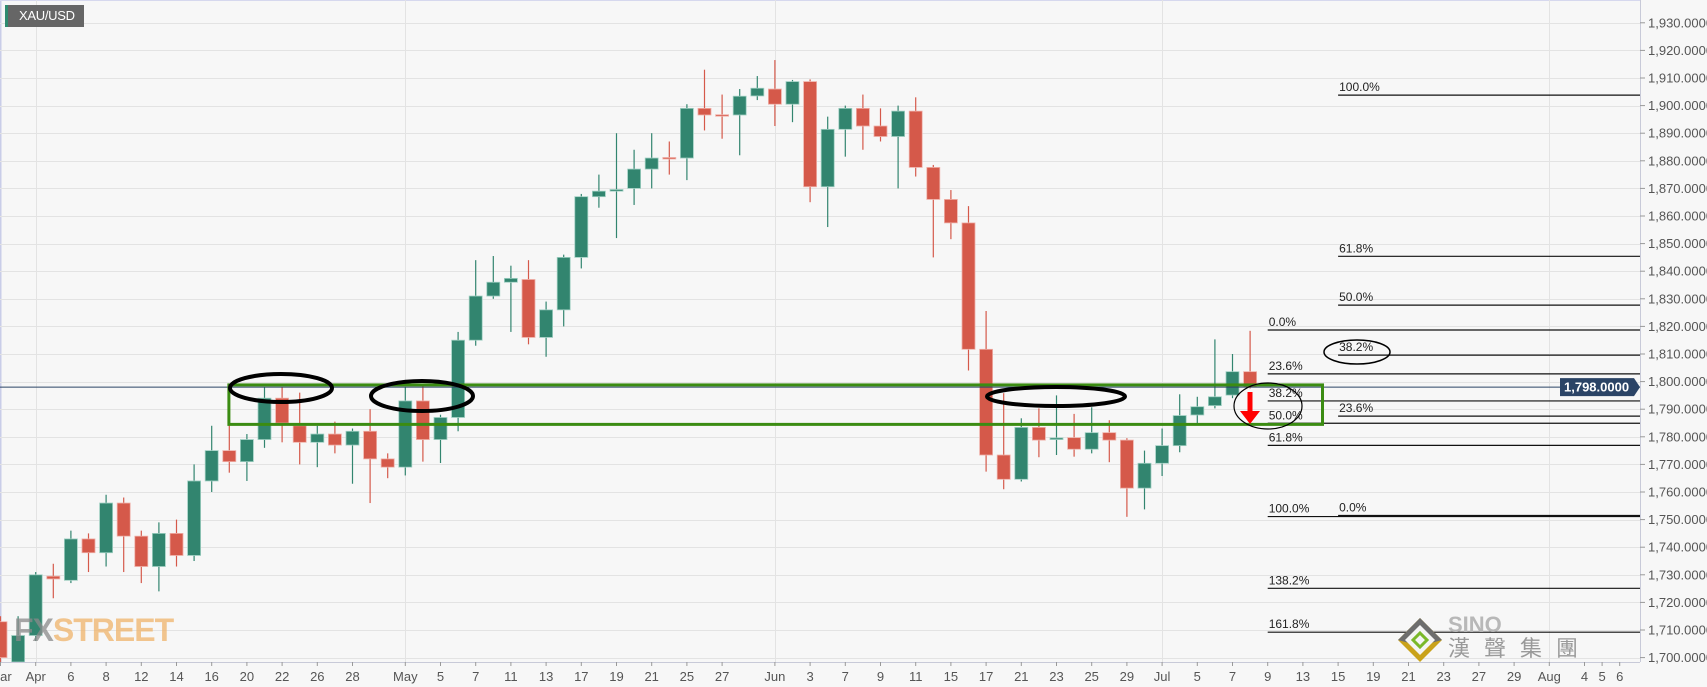 The width and height of the screenshot is (1707, 687). What do you see at coordinates (1677, 243) in the screenshot?
I see `y-tick-label: 1,850.0000` at bounding box center [1677, 243].